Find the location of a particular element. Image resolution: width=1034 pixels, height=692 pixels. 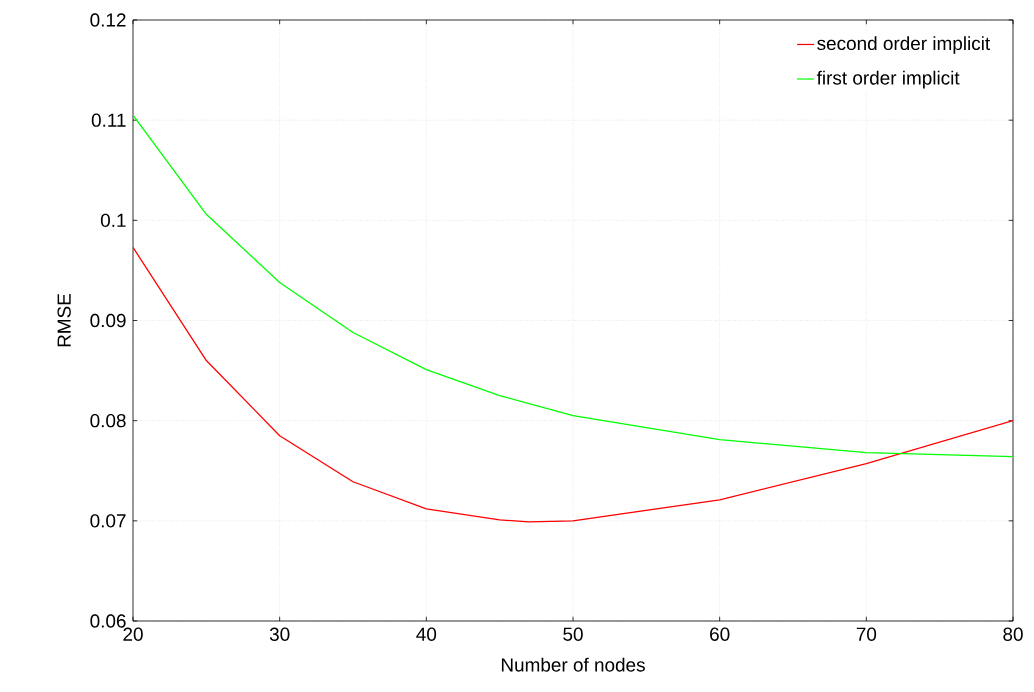

y-axis-title: RMSE is located at coordinates (64, 320).